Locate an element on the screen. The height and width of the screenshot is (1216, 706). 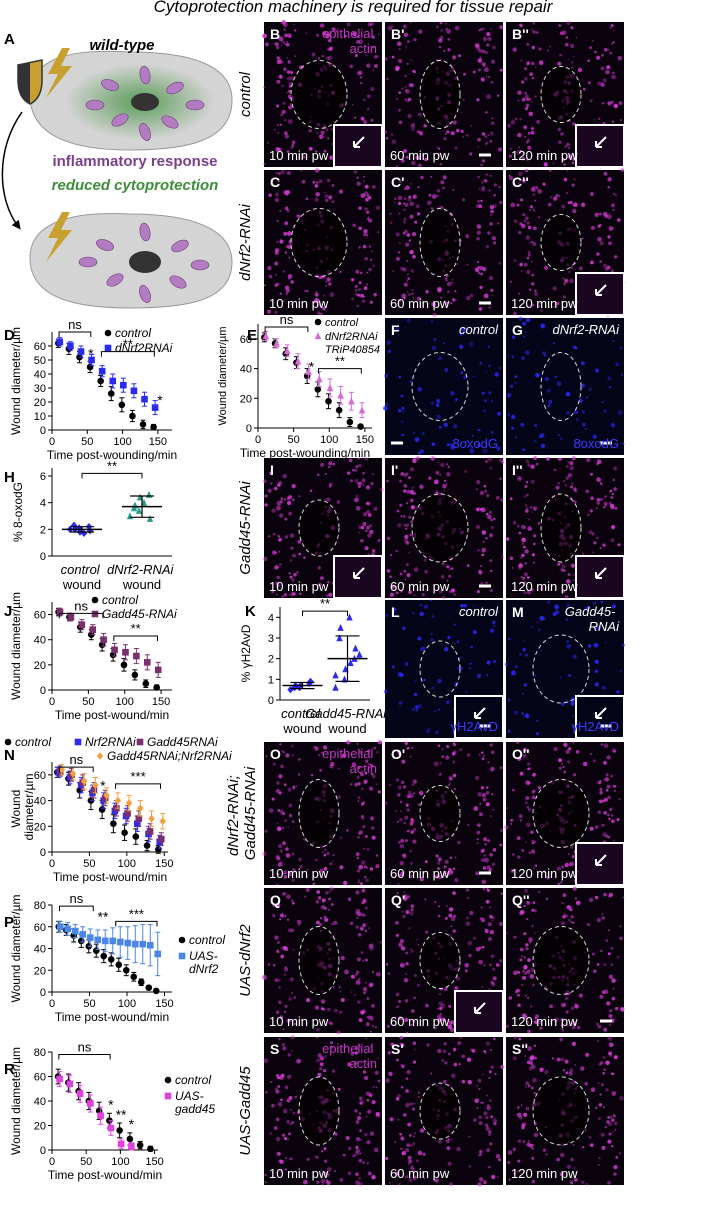
time-label: 10 min pw is located at coordinates (299, 1021).